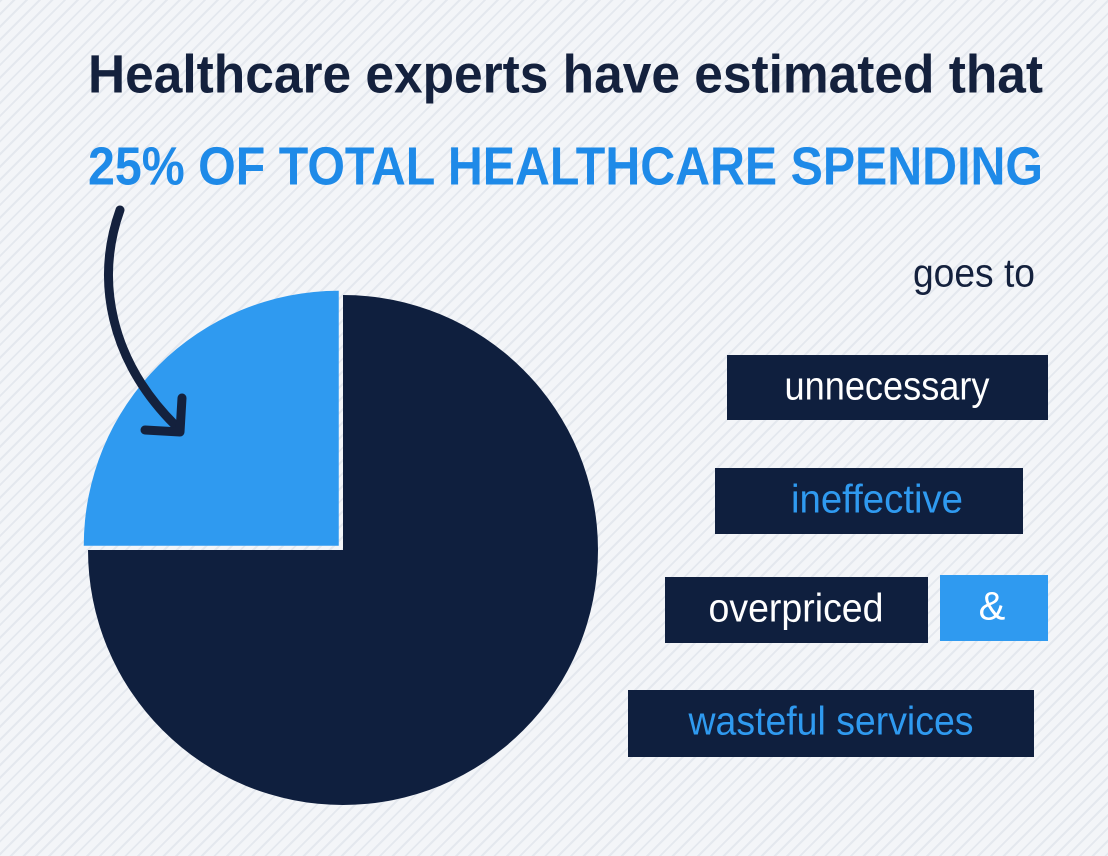 The width and height of the screenshot is (1108, 856). Describe the element at coordinates (565, 74) in the screenshot. I see `title: Healthcare experts have estimated that` at that location.